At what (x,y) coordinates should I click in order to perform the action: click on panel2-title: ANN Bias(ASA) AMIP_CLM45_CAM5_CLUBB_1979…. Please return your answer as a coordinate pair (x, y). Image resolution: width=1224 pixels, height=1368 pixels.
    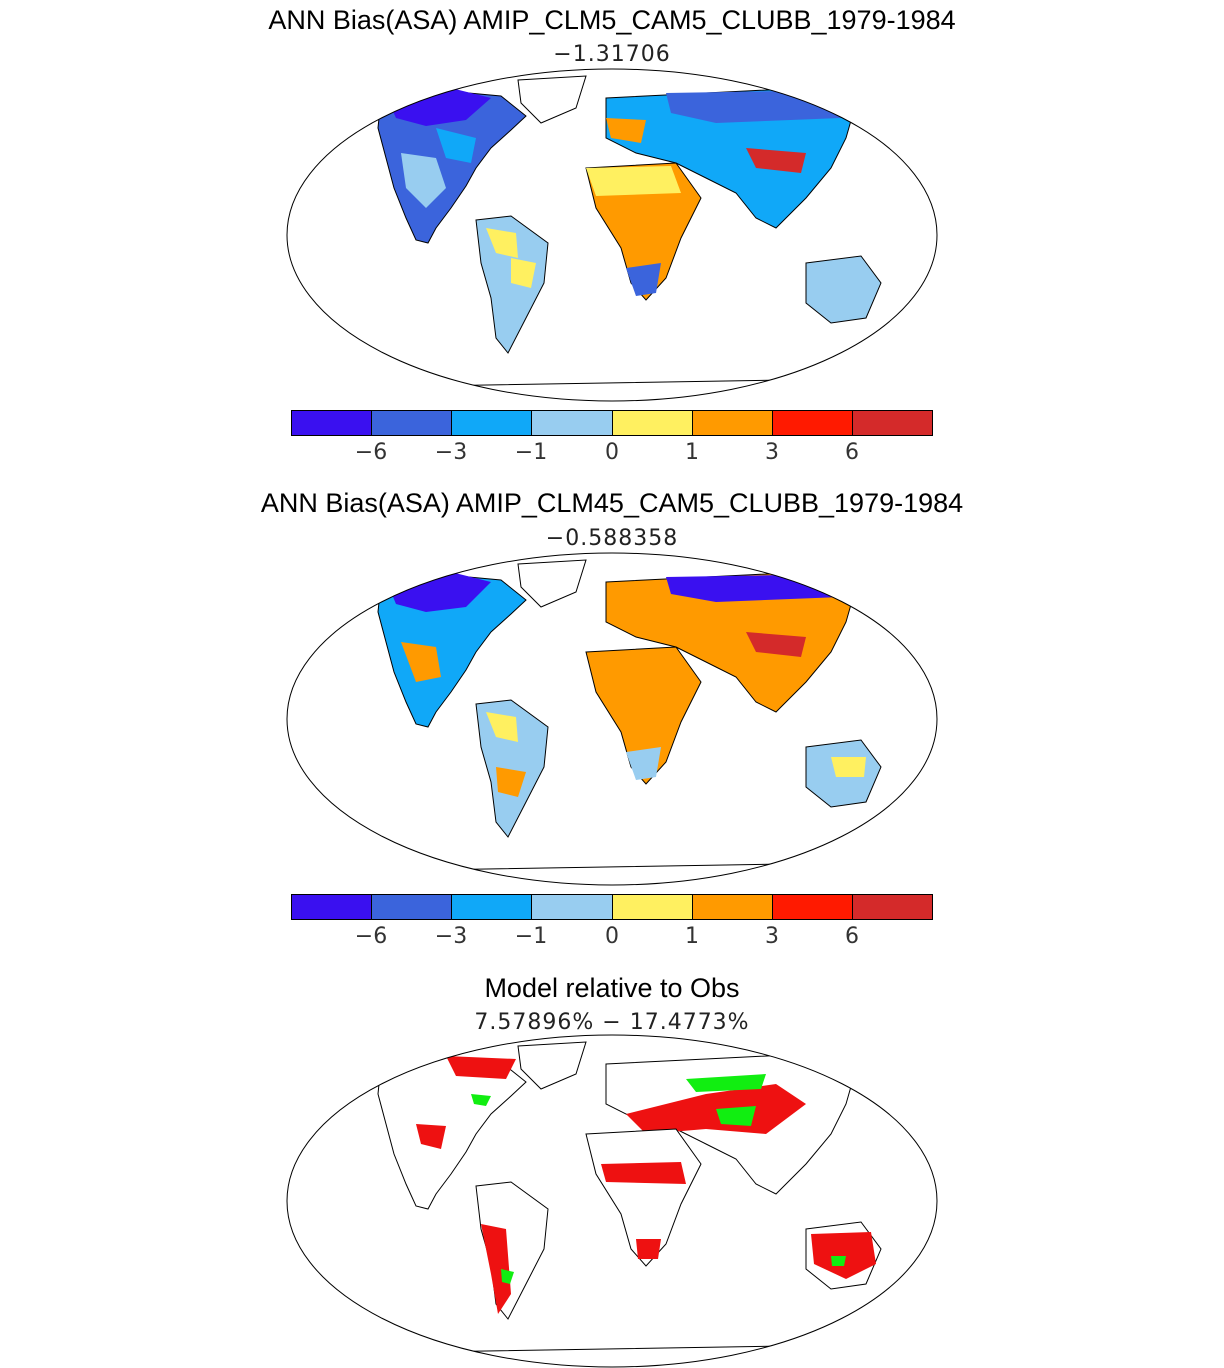
    Looking at the image, I should click on (612, 503).